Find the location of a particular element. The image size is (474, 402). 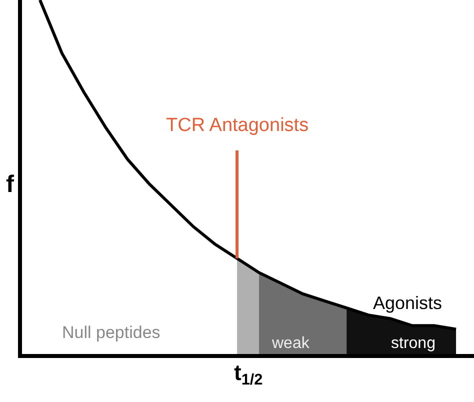

annotation: Null peptides is located at coordinates (111, 332).